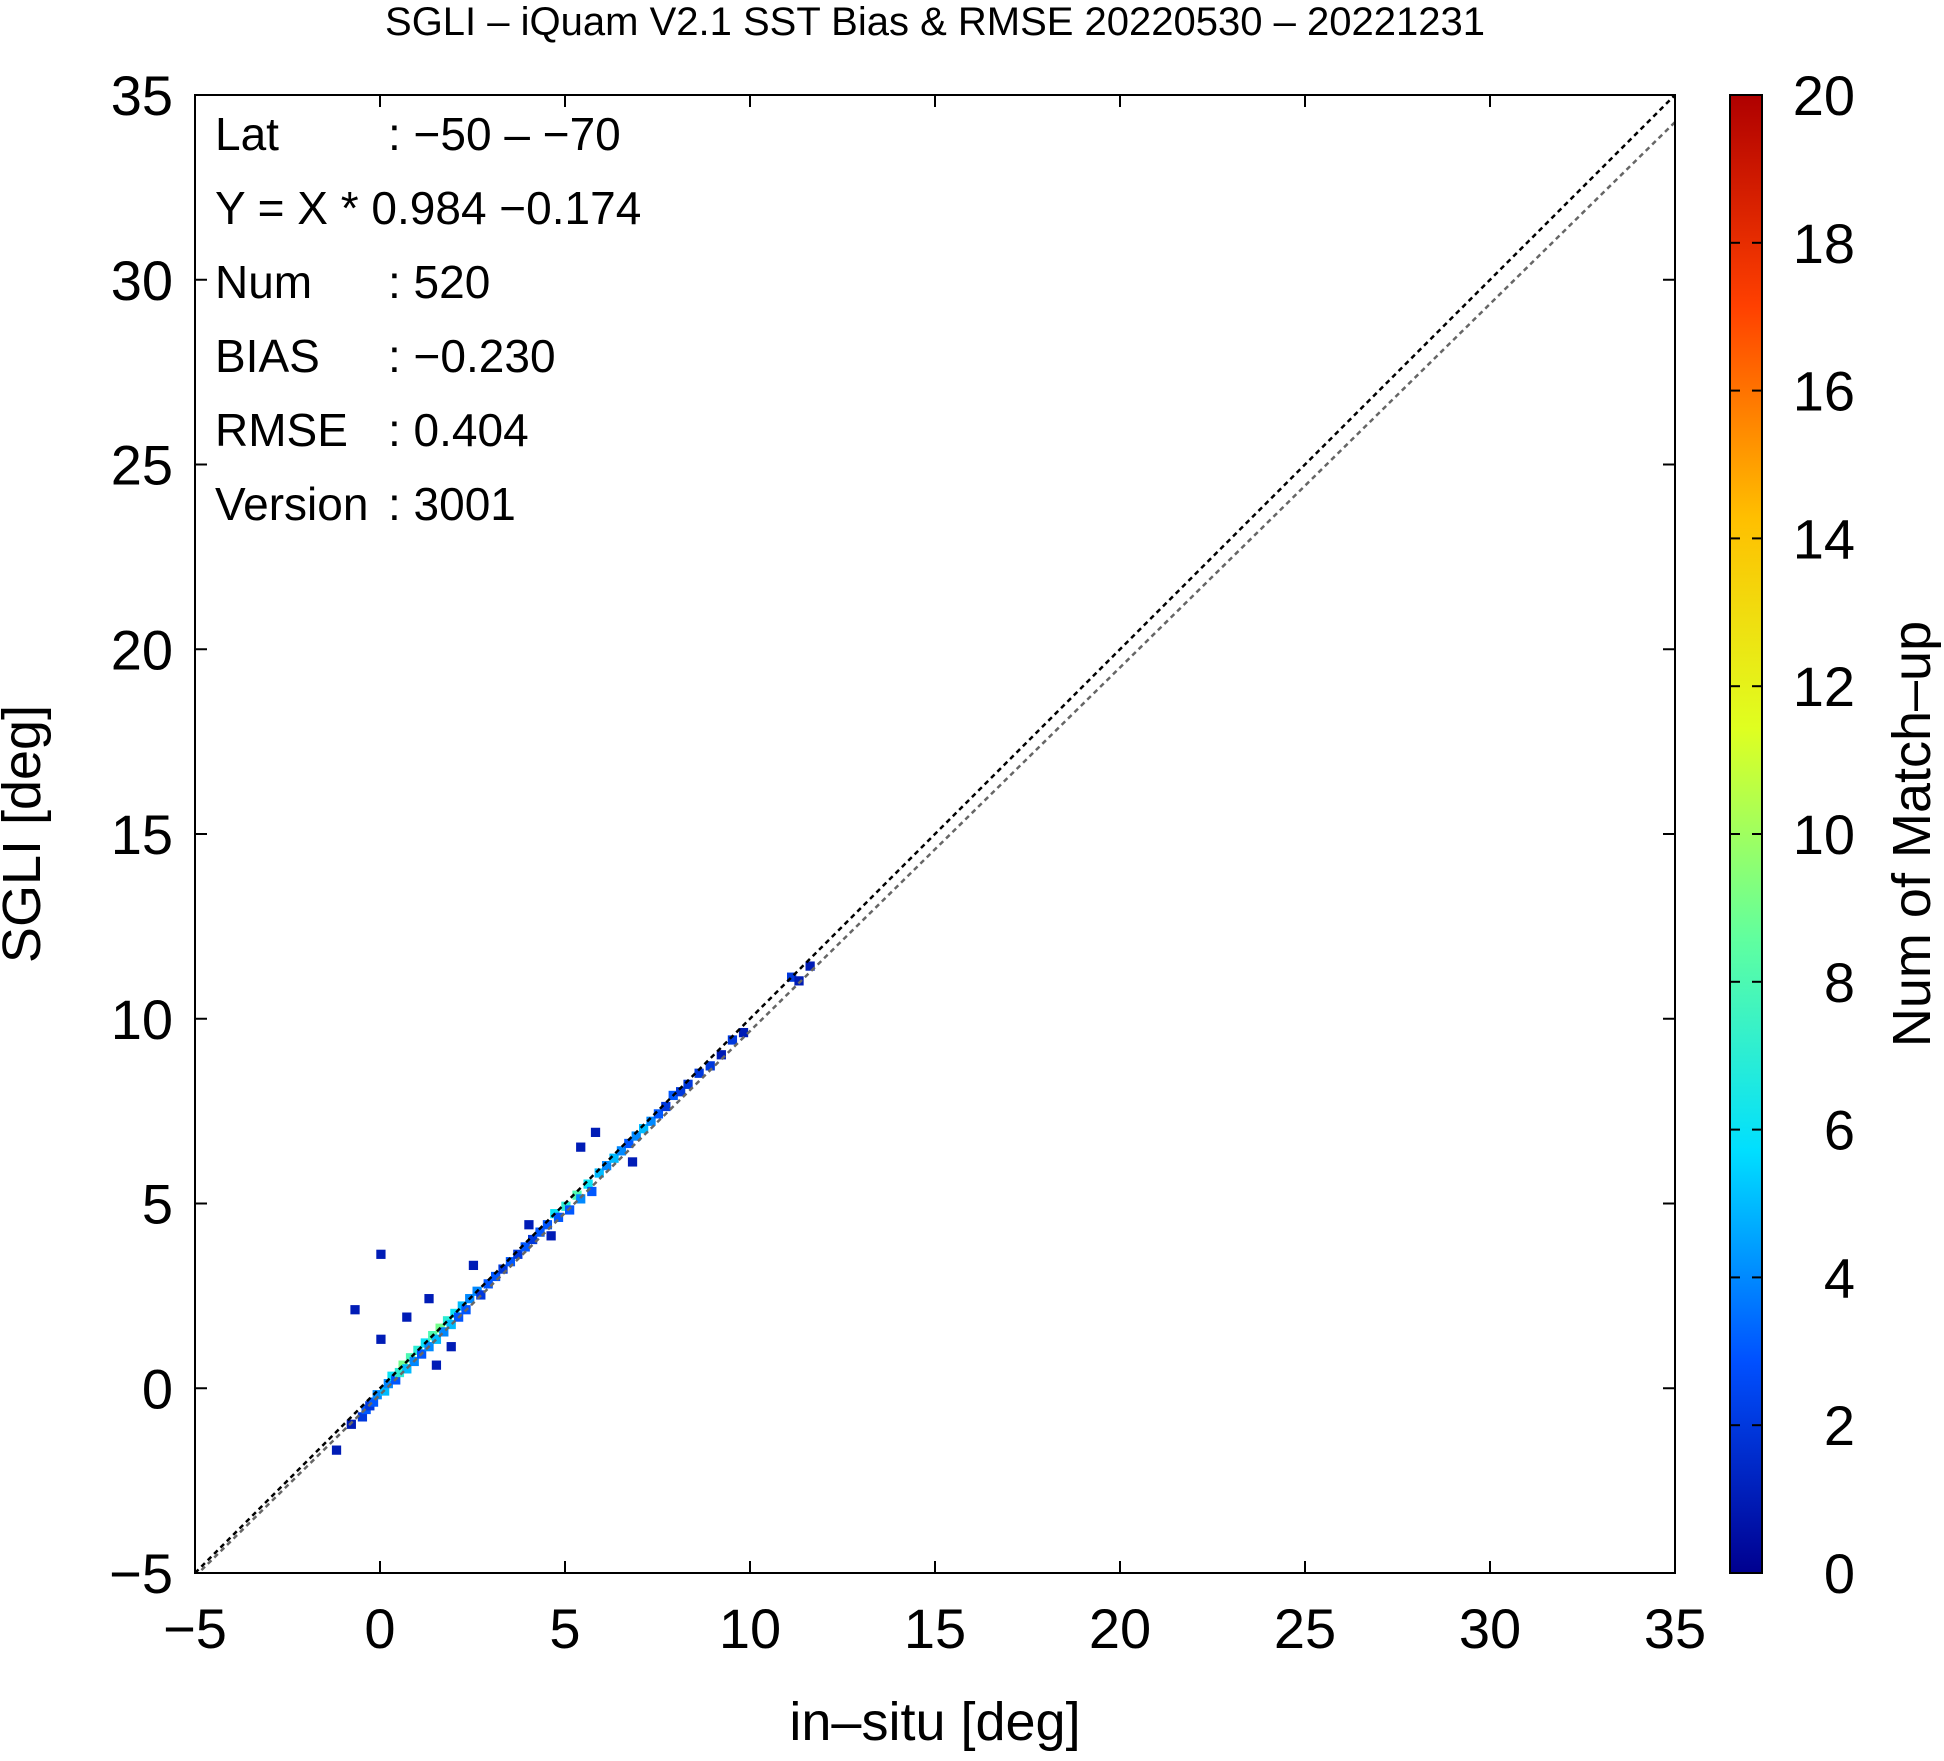 The image size is (1944, 1761). What do you see at coordinates (458, 430) in the screenshot?
I see `stat-value: : 0.404` at bounding box center [458, 430].